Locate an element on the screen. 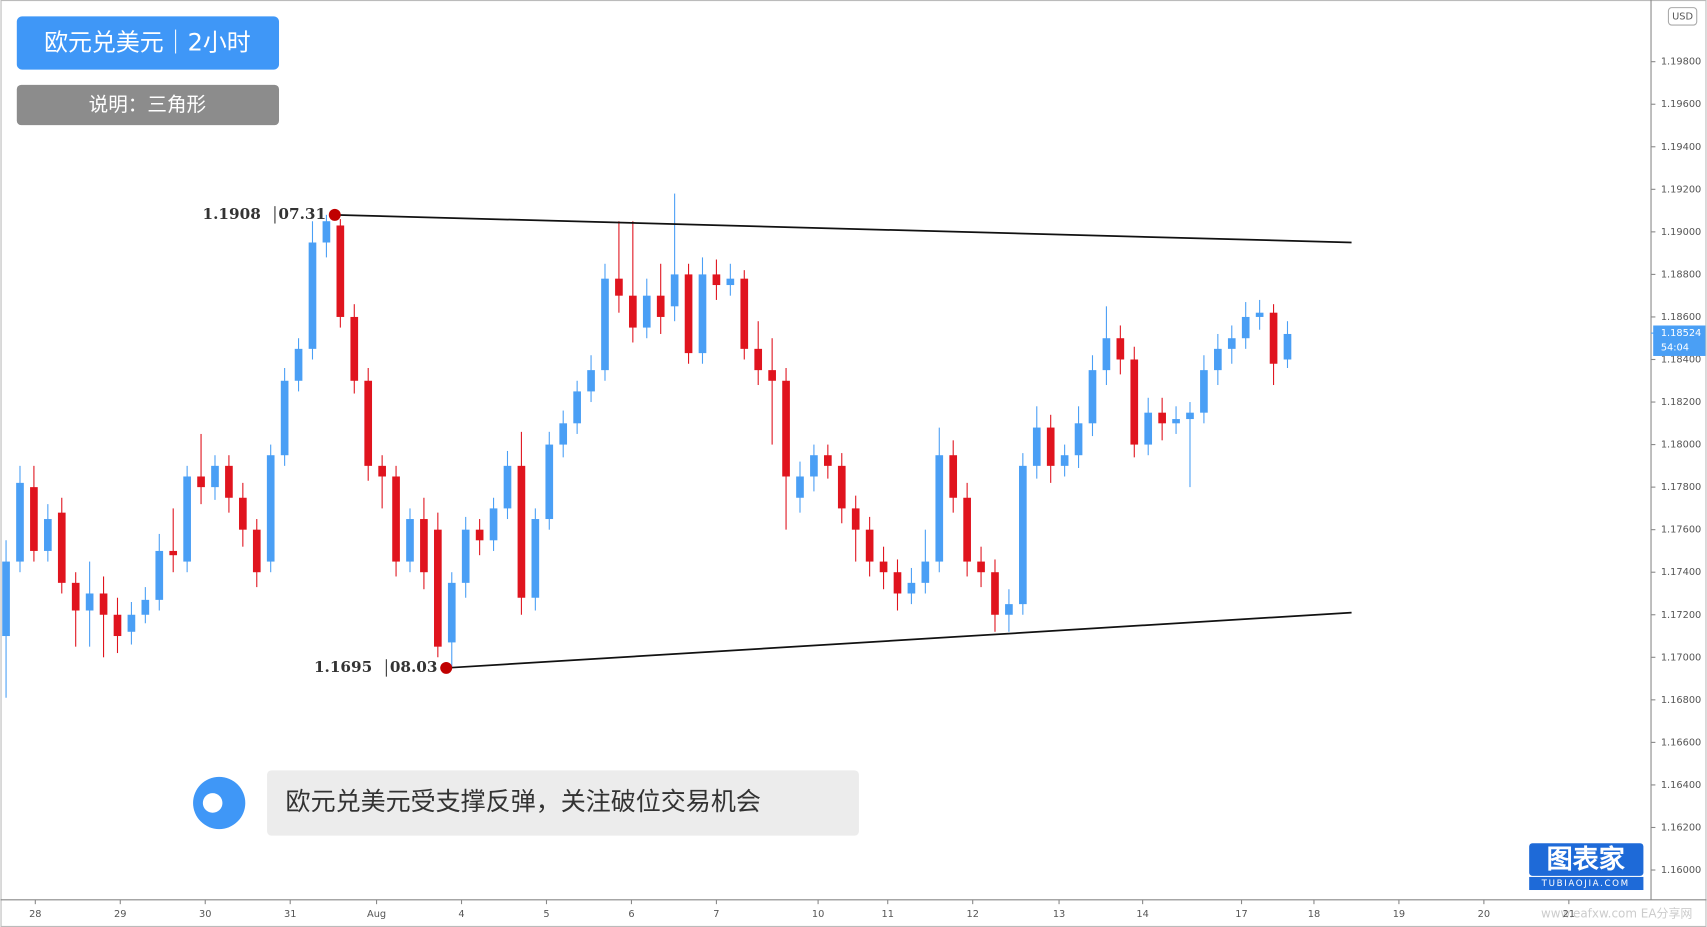 The image size is (1707, 927). y-tick-label: 1.18200 is located at coordinates (1681, 402).